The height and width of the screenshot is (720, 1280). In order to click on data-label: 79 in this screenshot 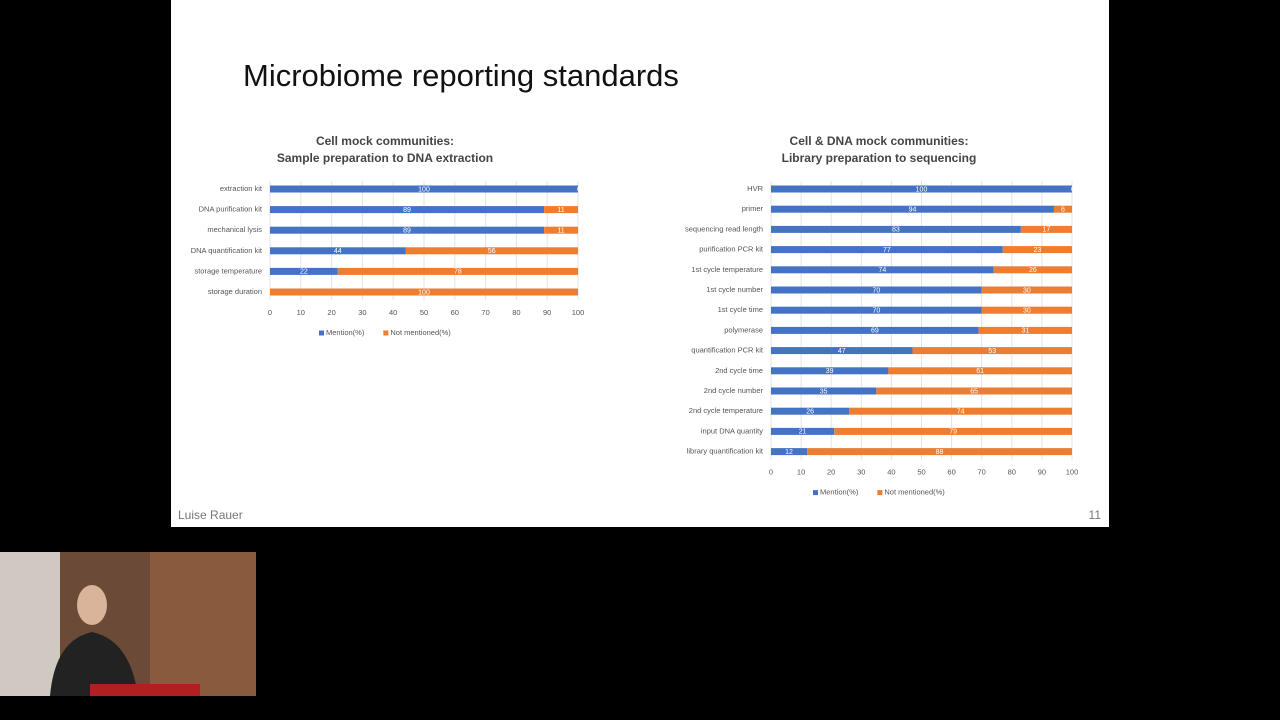, I will do `click(953, 432)`.